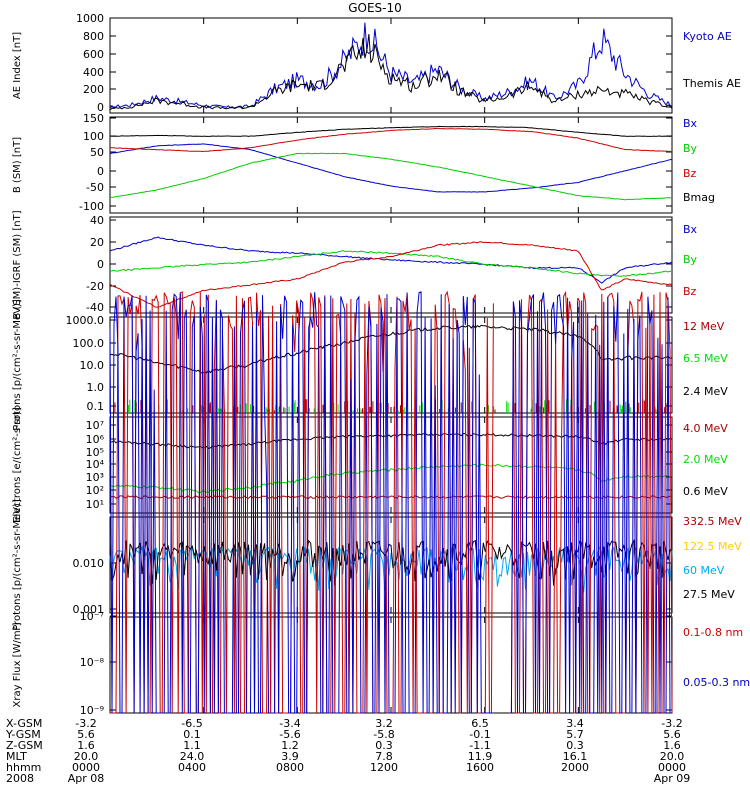  What do you see at coordinates (575, 756) in the screenshot?
I see `ephemeris-value: 16.1` at bounding box center [575, 756].